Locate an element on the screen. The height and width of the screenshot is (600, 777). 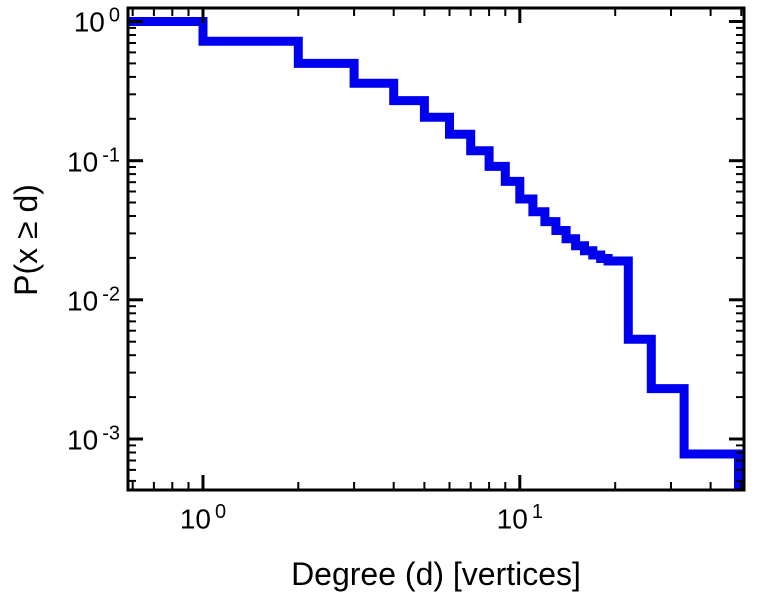
x-tick-label: 10 1 is located at coordinates (520, 517).